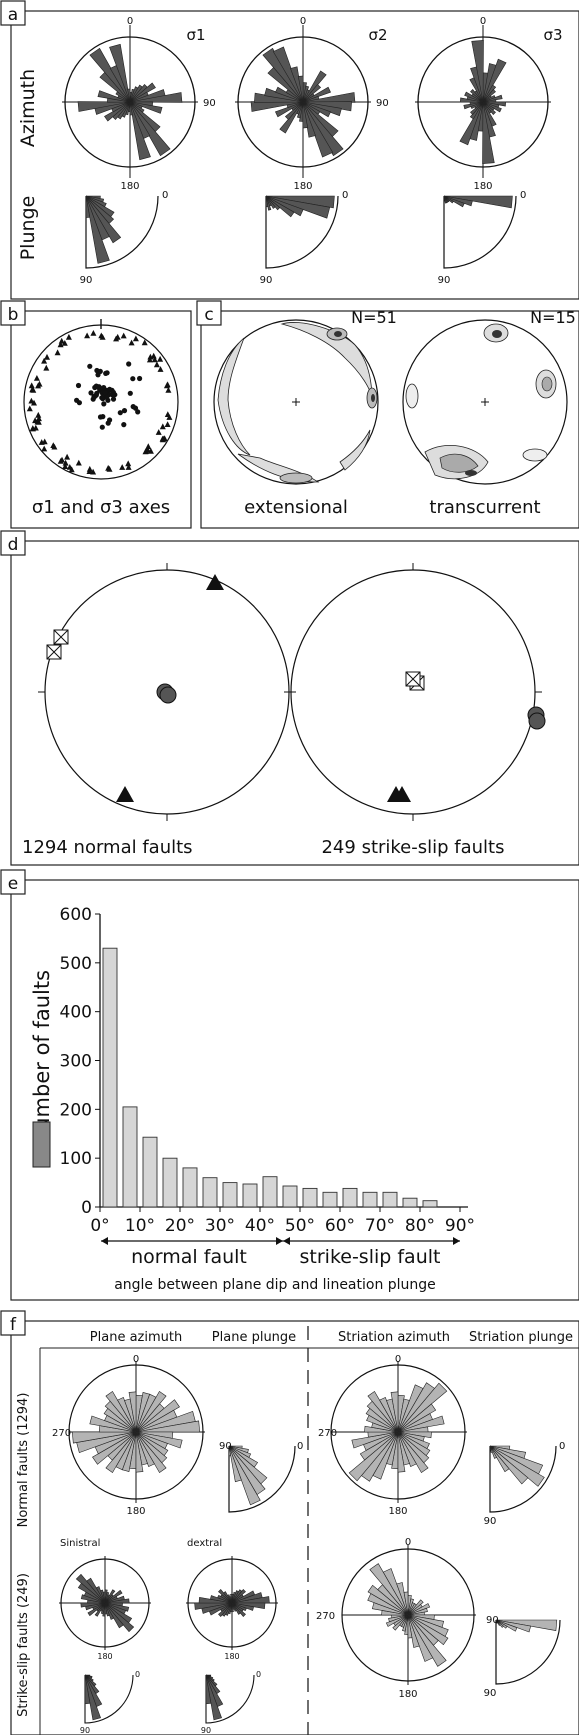  I want to click on col-plane-azimuth: Plane azimuth, so click(136, 1337).